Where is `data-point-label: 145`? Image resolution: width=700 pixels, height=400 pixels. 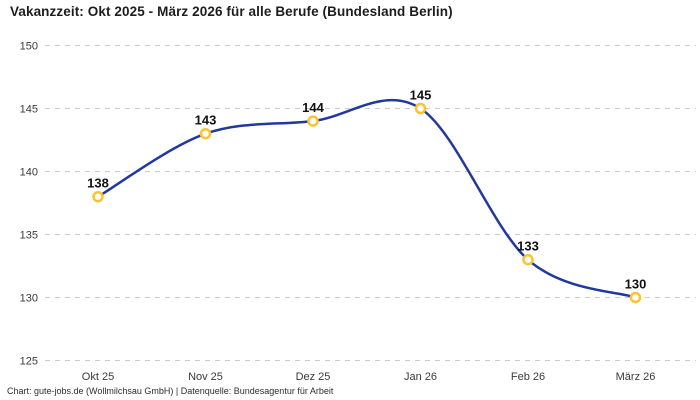 data-point-label: 145 is located at coordinates (421, 95).